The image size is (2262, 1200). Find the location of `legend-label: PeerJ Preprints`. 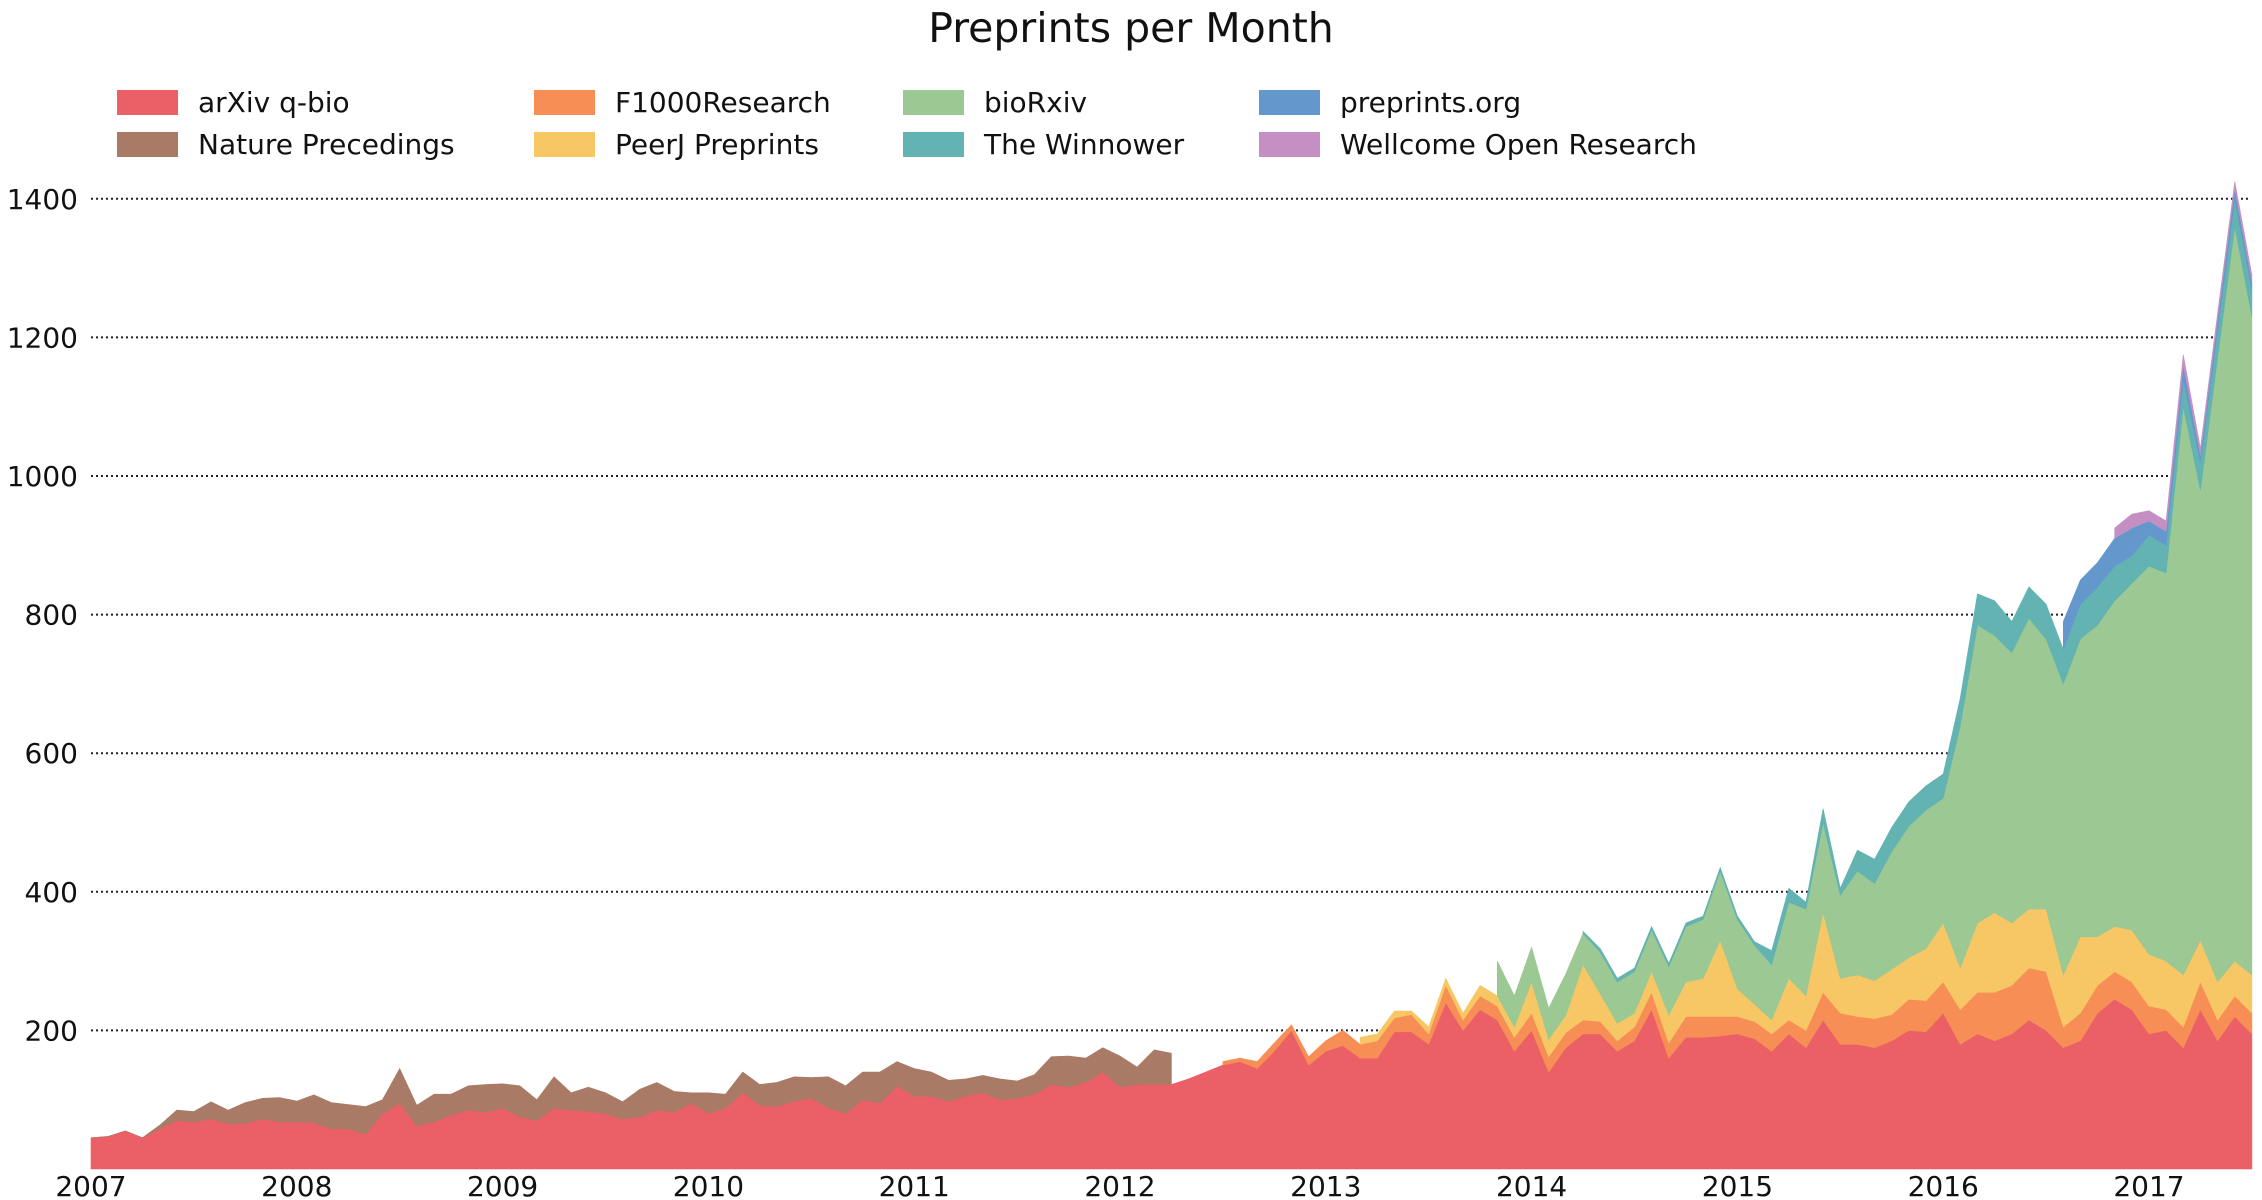

legend-label: PeerJ Preprints is located at coordinates (717, 144).